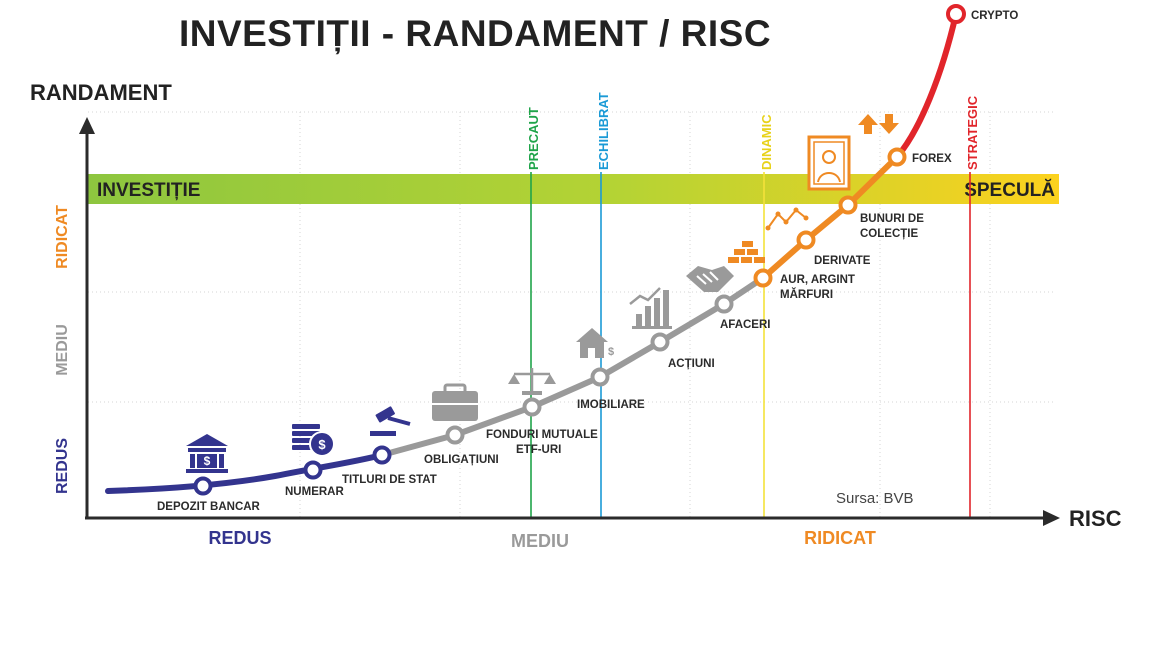 The image size is (1173, 648). Describe the element at coordinates (926, 85) in the screenshot. I see `curve-segment-crypto` at that location.